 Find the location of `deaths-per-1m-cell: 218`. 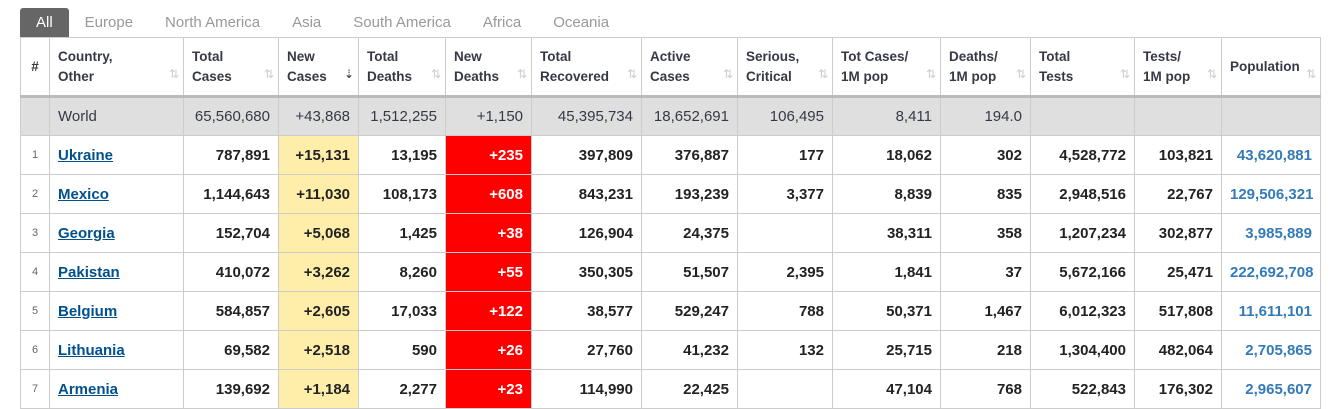

deaths-per-1m-cell: 218 is located at coordinates (985, 350).